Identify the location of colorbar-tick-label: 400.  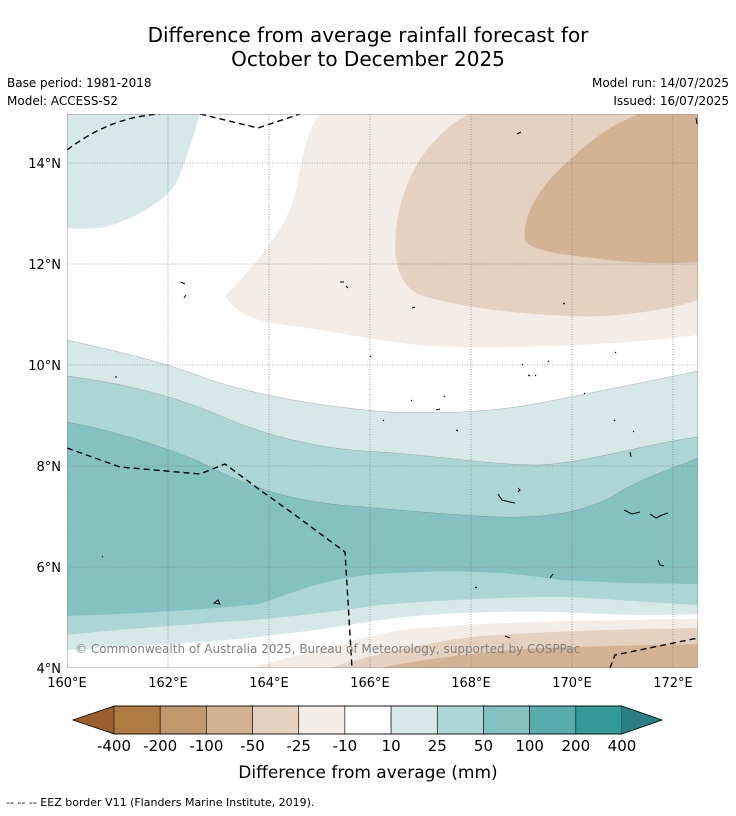
(622, 746).